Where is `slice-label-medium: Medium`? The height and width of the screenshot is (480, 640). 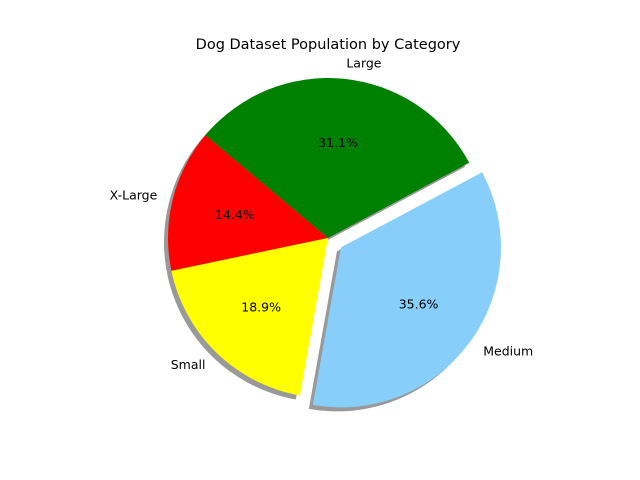 slice-label-medium: Medium is located at coordinates (508, 350).